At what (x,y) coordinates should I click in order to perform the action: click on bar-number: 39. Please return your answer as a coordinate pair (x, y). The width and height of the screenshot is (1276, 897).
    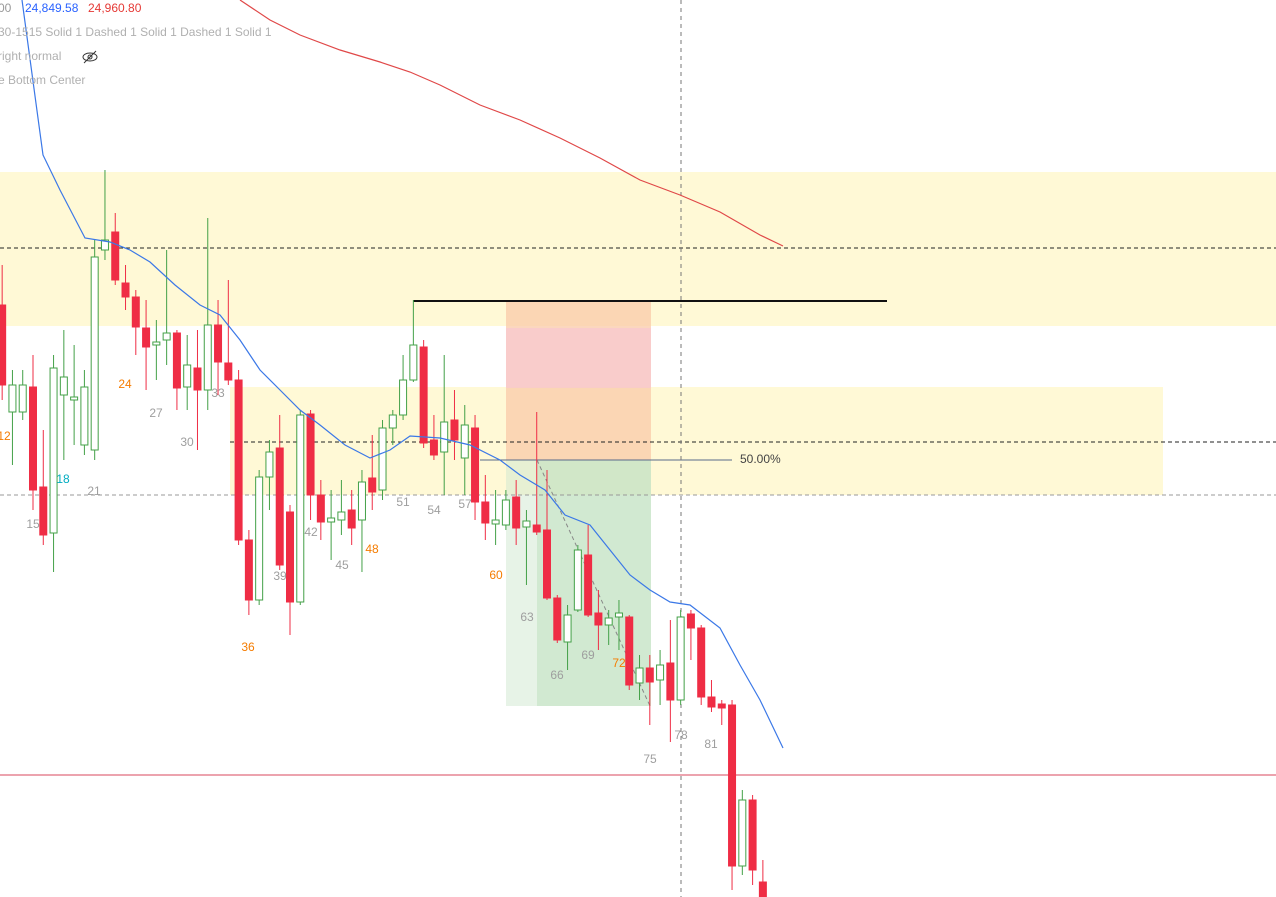
    Looking at the image, I should click on (280, 576).